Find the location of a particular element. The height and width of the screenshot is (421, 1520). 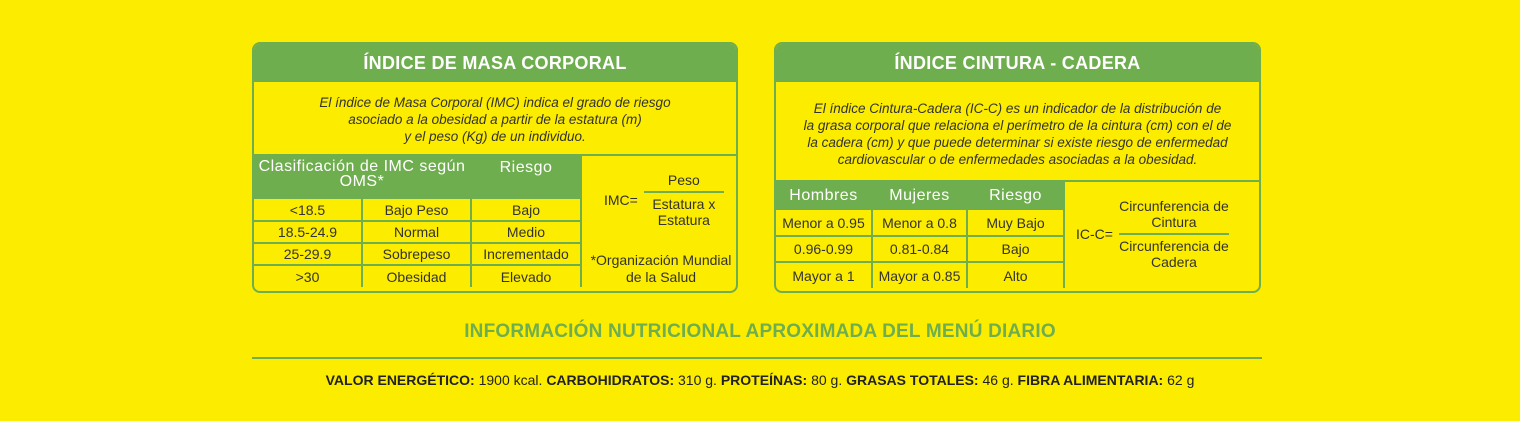

icc-formula-denominator: Circunferencia de Cadera is located at coordinates (1174, 253).